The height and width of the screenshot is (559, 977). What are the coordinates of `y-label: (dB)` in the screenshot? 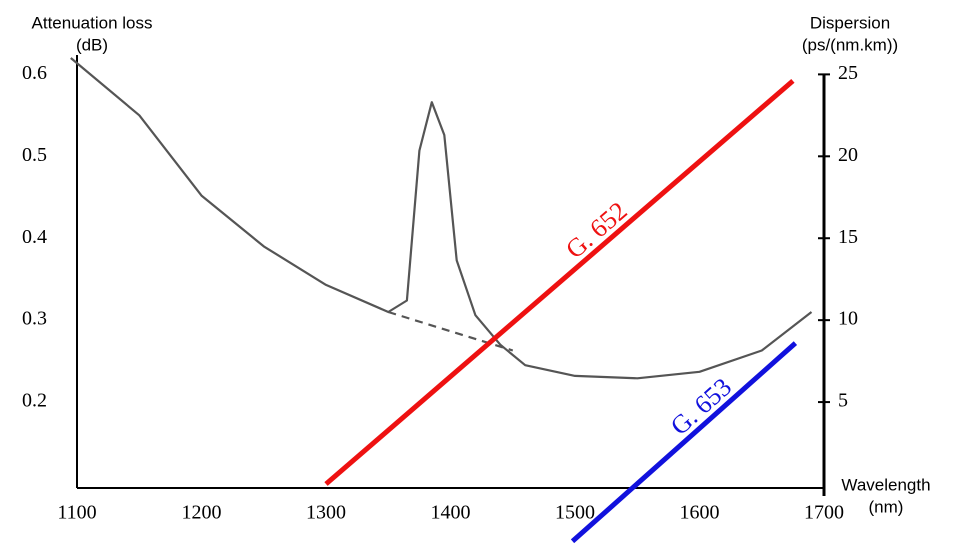 It's located at (92, 44).